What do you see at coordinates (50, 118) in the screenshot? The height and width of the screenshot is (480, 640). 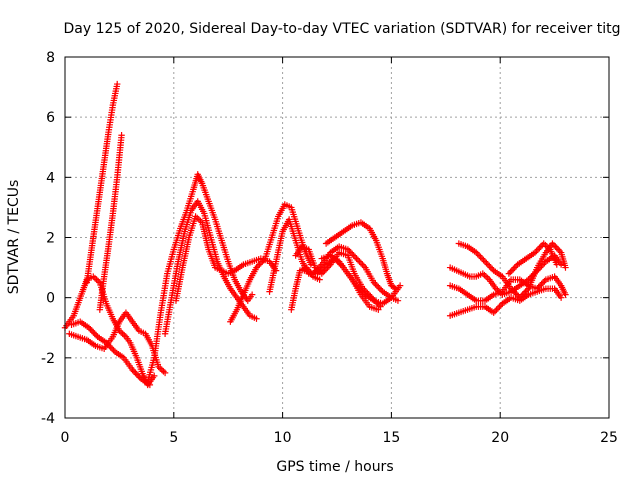 I see `y-tick-label: 6` at bounding box center [50, 118].